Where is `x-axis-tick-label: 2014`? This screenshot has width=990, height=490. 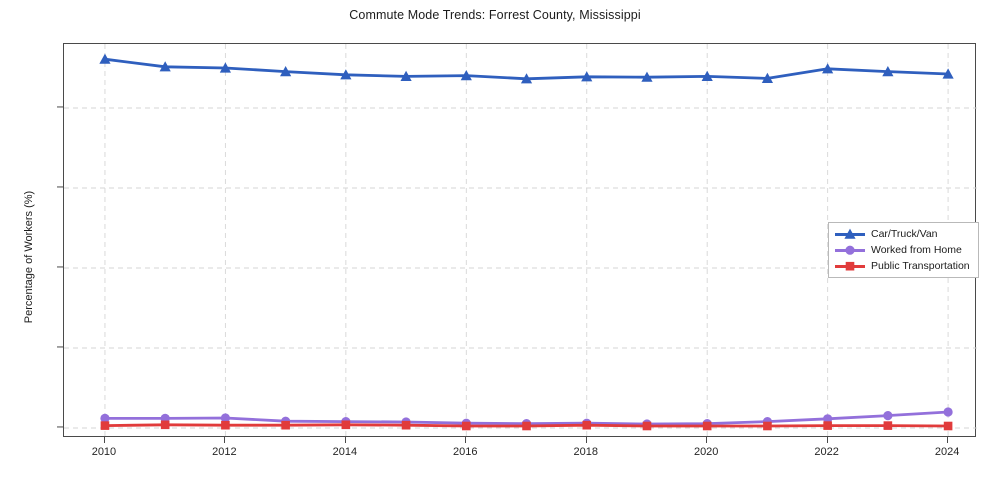
x-axis-tick-label: 2014 is located at coordinates (345, 452).